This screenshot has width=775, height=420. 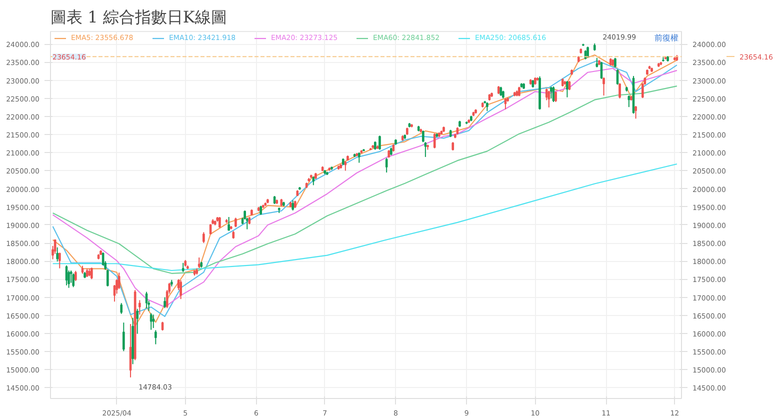 I want to click on chart-title: 圖表 1 綜合指數日K線圖, so click(x=138, y=17).